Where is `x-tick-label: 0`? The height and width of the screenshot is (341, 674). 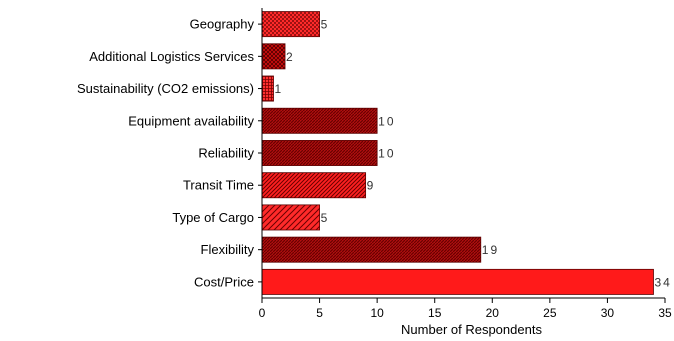 x-tick-label: 0 is located at coordinates (262, 313).